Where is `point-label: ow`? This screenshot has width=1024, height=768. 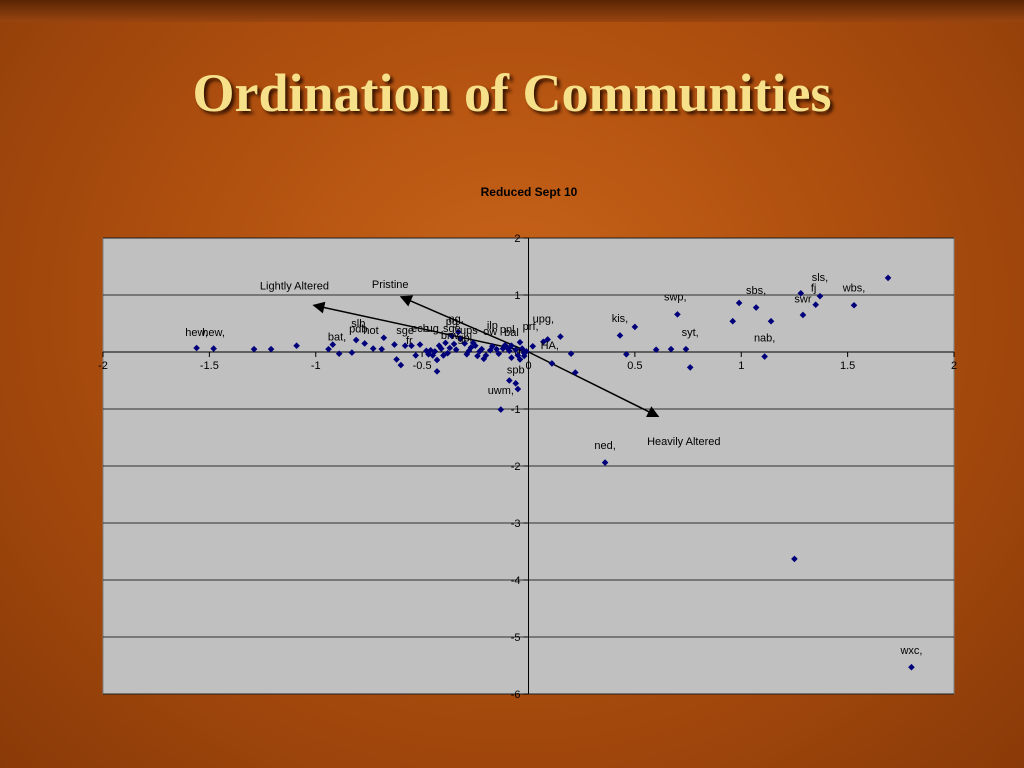
point-label: ow is located at coordinates (490, 332).